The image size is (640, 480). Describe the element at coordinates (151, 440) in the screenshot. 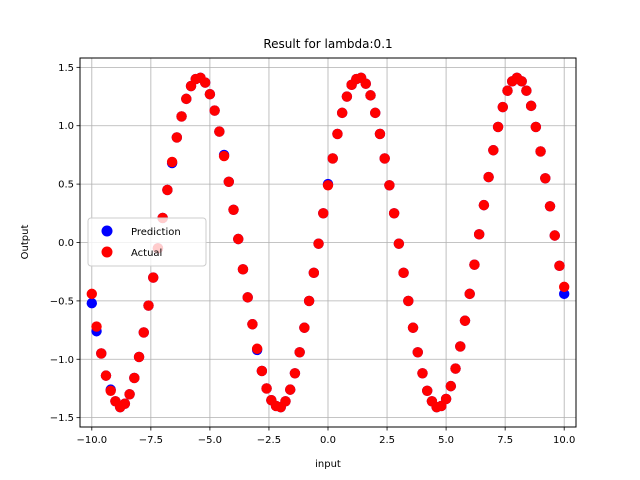

I see `x-tick-label: −7.5` at that location.